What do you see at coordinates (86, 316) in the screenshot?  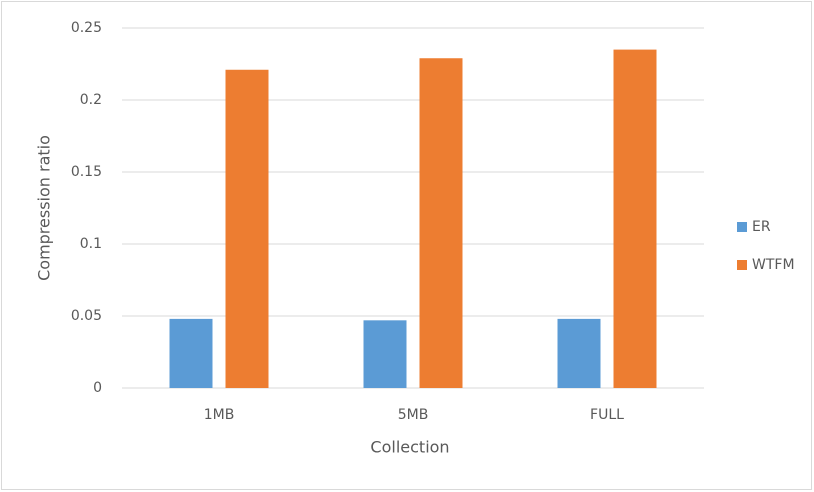 I see `y-tick-label: 0.05` at bounding box center [86, 316].